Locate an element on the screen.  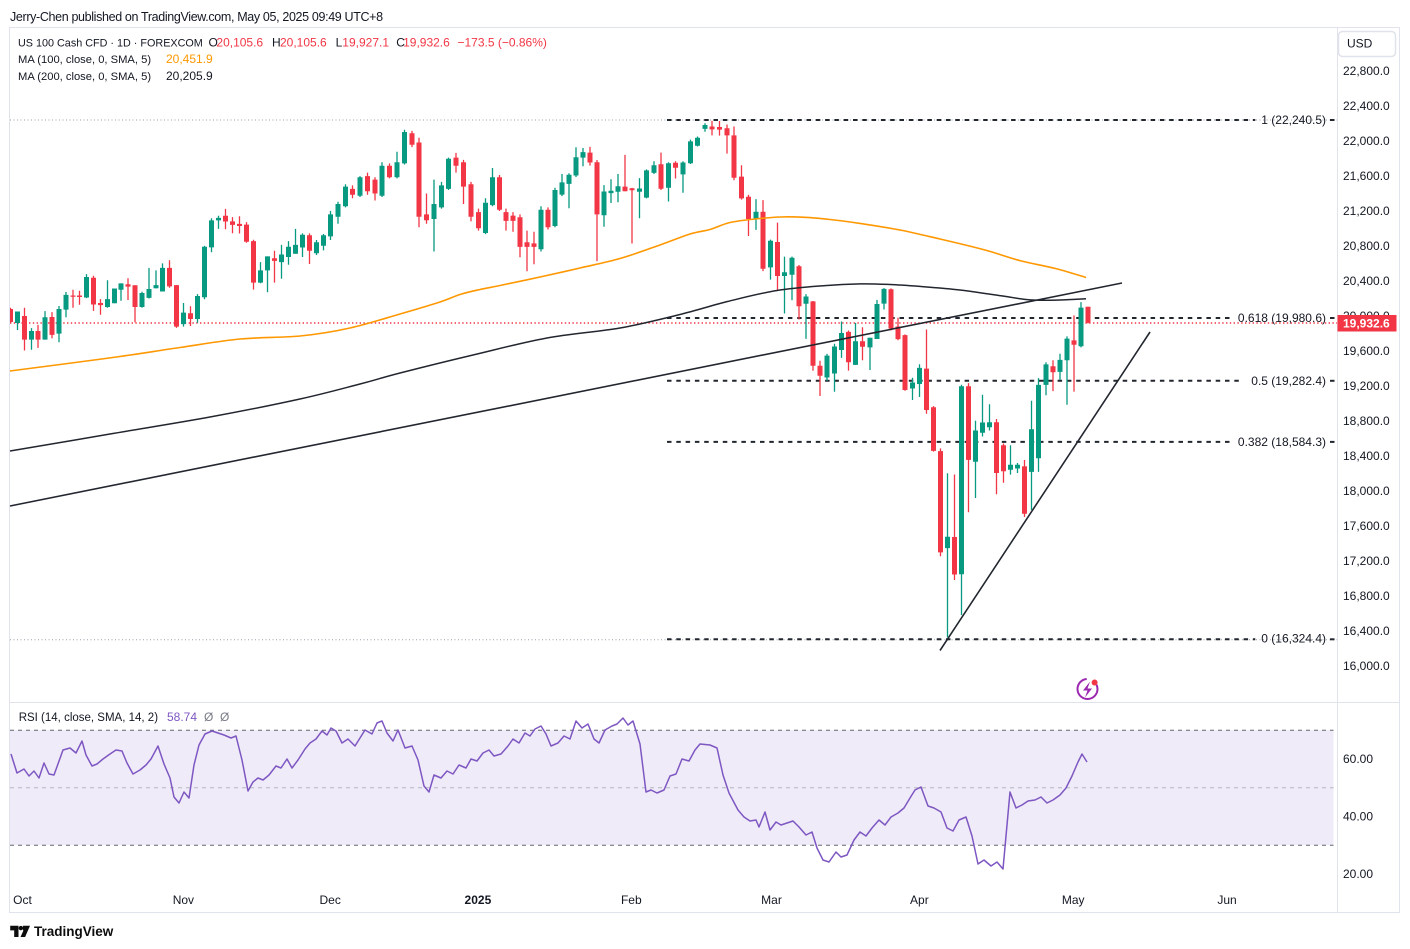
svg-text: Apr is located at coordinates (919, 900).